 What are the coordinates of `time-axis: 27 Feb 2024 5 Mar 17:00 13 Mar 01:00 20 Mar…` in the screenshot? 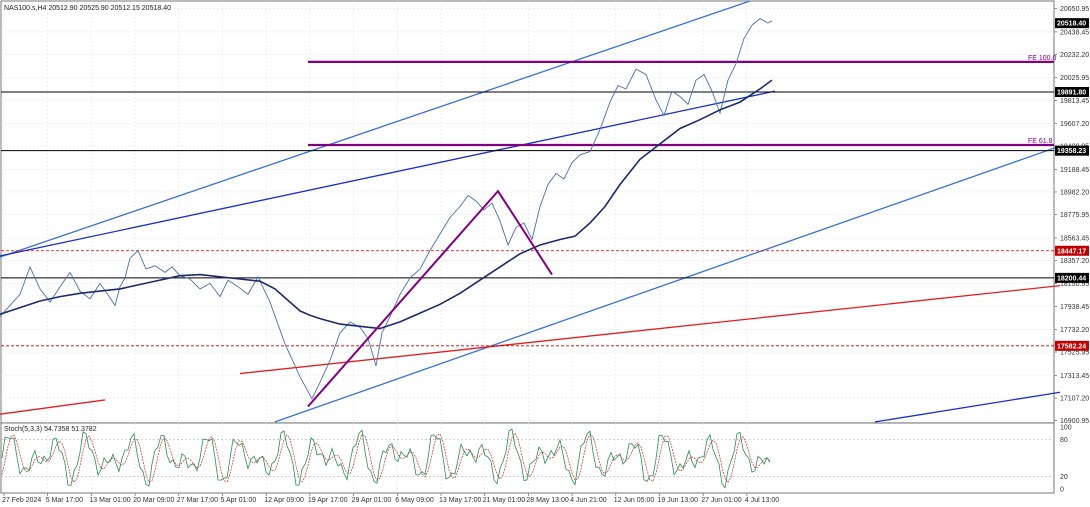 It's located at (390, 498).